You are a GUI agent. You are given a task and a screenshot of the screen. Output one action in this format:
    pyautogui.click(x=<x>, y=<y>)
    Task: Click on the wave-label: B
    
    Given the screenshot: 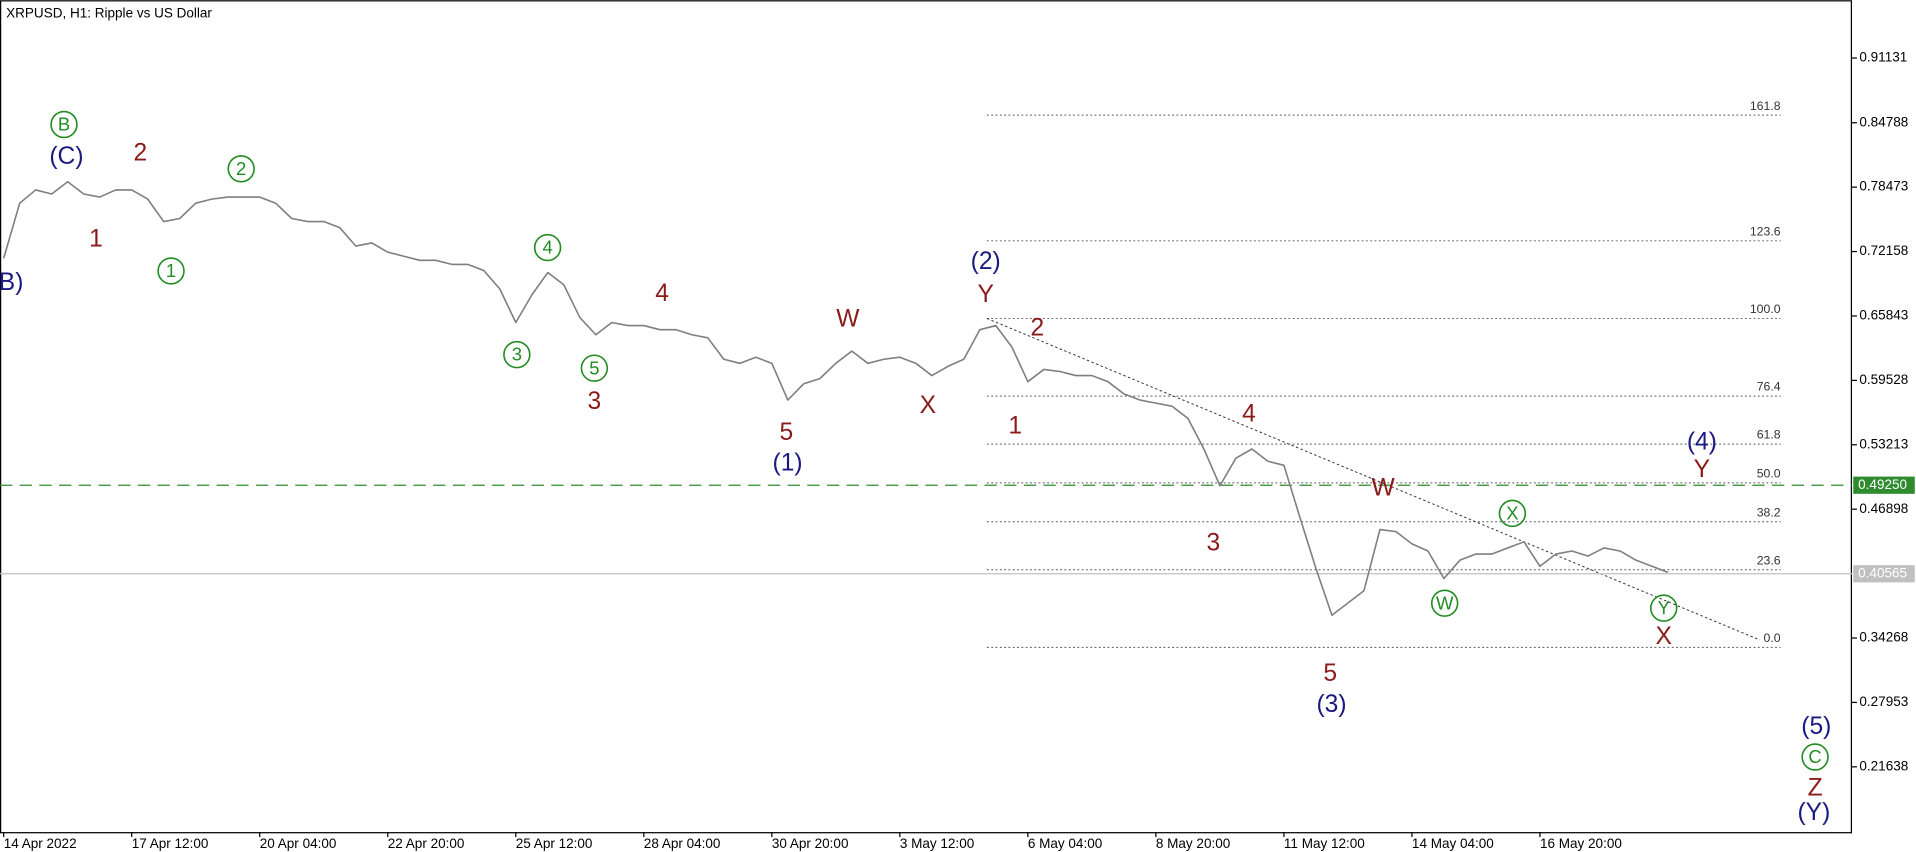 What is the action you would take?
    pyautogui.click(x=64, y=124)
    